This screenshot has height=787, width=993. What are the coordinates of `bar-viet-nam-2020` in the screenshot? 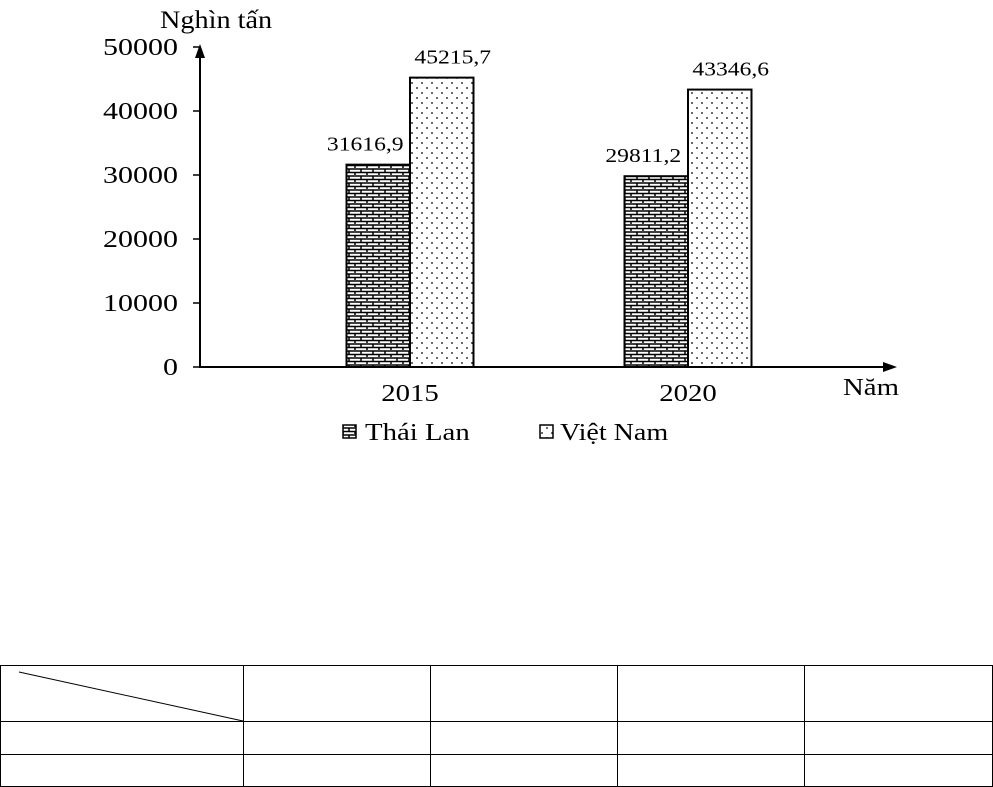 It's located at (720, 228).